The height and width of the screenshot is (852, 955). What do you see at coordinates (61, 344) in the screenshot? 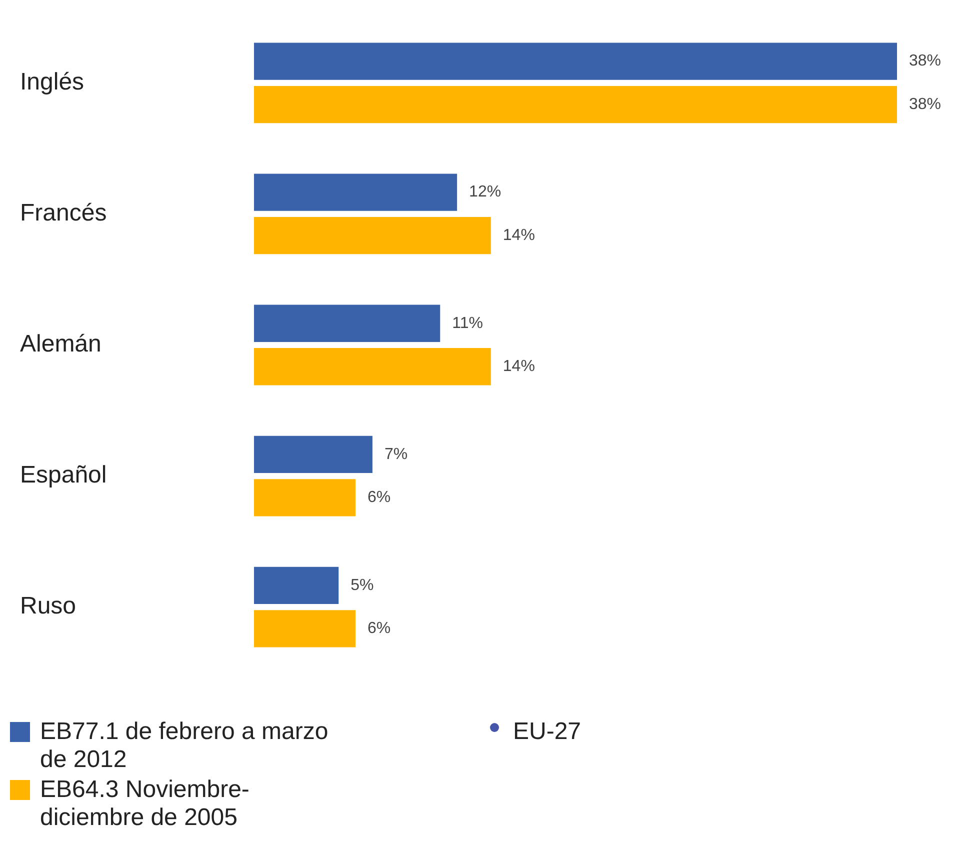
I see `y-tick-label: Alemán` at bounding box center [61, 344].